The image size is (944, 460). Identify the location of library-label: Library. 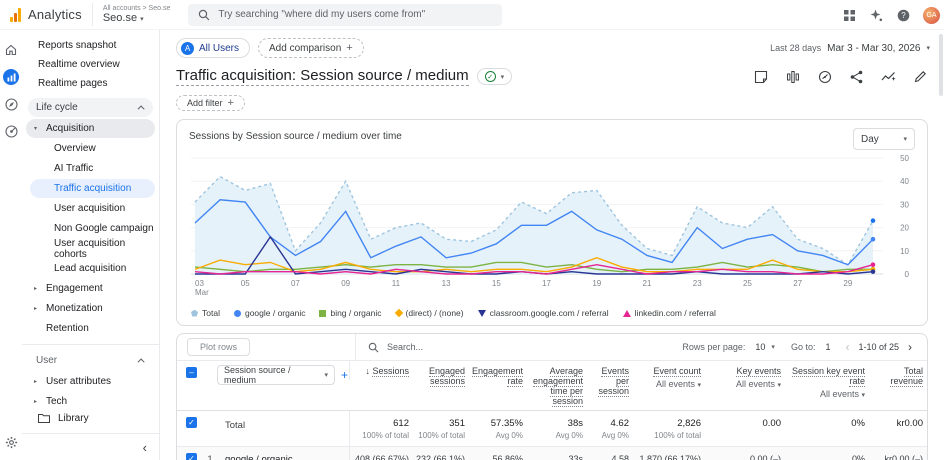
(73, 418).